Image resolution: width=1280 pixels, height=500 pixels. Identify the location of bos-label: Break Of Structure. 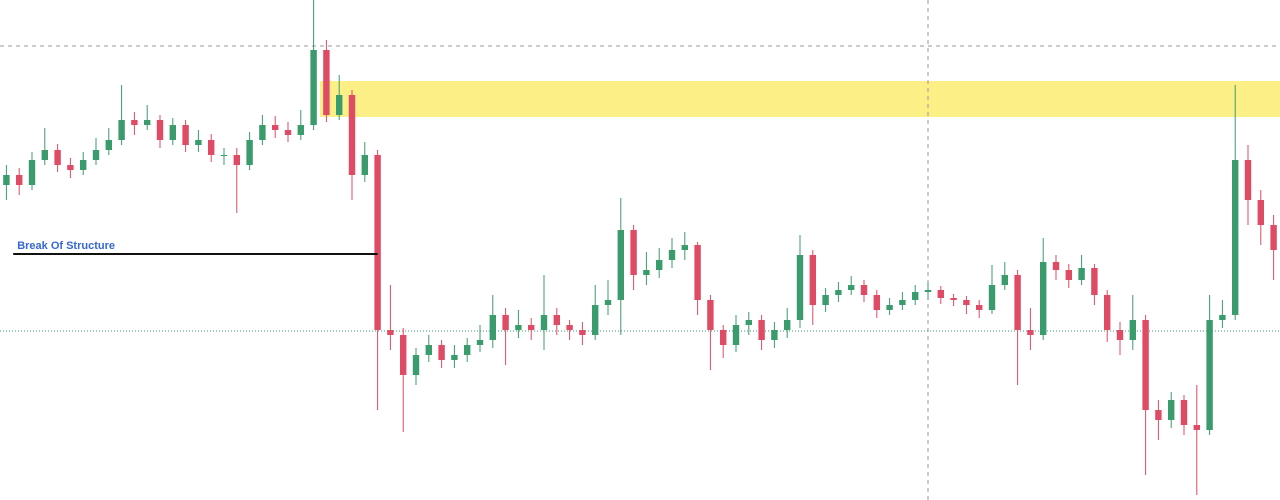
(66, 246).